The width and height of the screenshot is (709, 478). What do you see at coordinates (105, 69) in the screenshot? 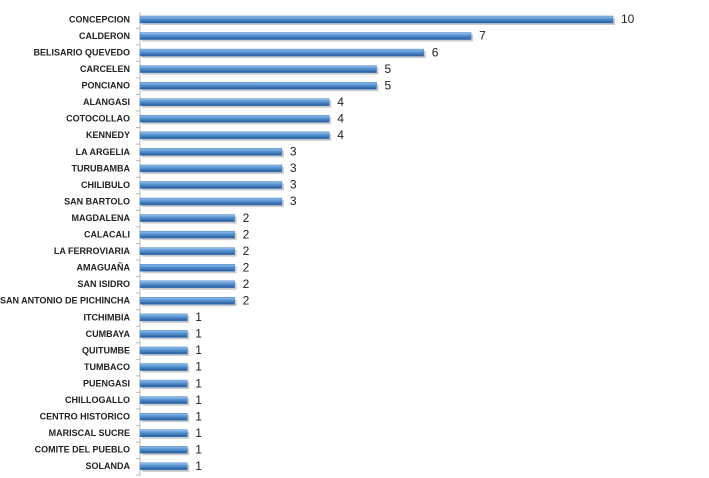
I see `y-tick-label: CARCELEN` at bounding box center [105, 69].